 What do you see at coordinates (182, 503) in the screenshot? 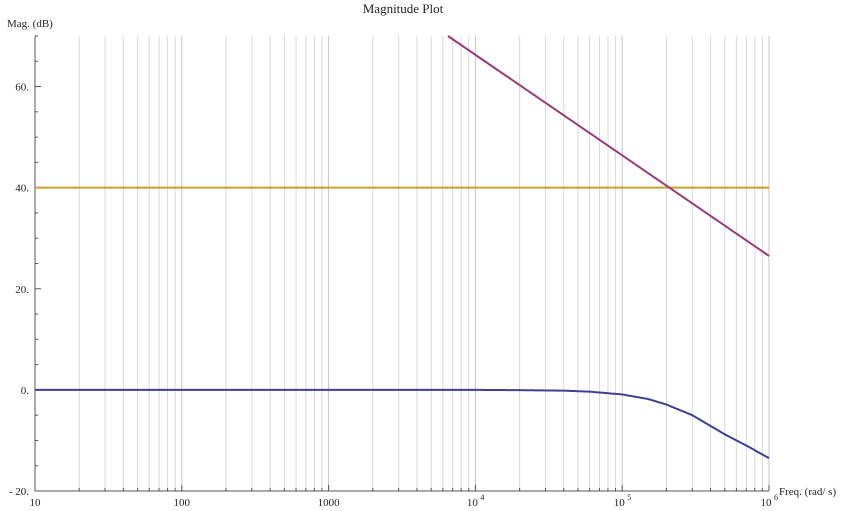
I see `x-tick-label: 100` at bounding box center [182, 503].